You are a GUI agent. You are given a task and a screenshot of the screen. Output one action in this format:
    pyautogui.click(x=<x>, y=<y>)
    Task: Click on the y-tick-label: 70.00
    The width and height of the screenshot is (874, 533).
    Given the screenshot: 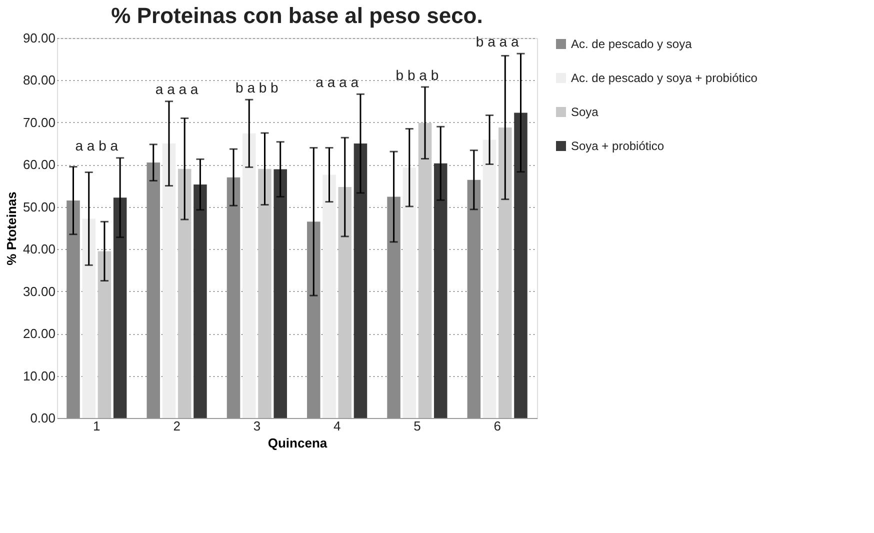 What is the action you would take?
    pyautogui.click(x=39, y=122)
    